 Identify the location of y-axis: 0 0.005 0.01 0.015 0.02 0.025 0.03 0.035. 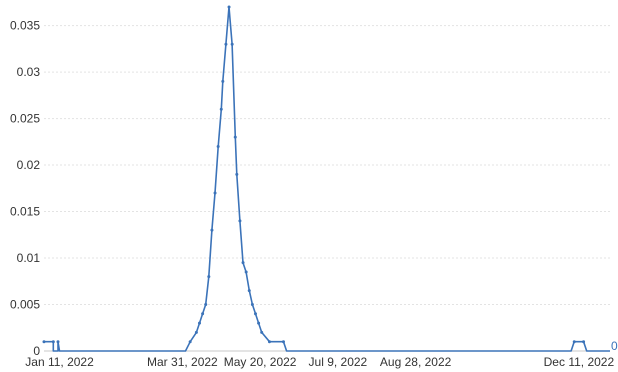
(25, 188).